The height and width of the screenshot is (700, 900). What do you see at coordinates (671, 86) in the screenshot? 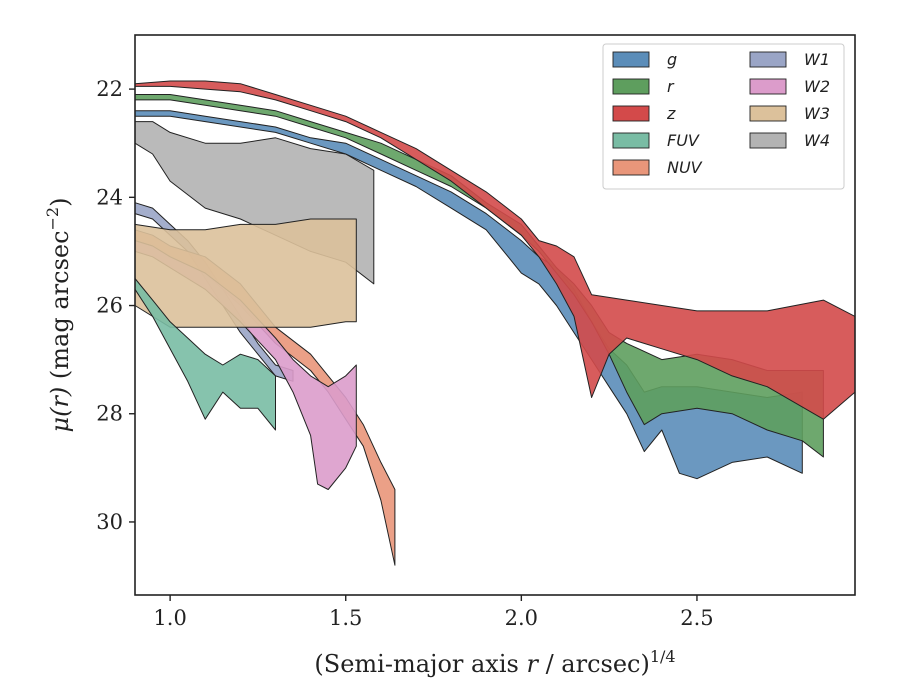
I see `legend-label-r: r` at bounding box center [671, 86].